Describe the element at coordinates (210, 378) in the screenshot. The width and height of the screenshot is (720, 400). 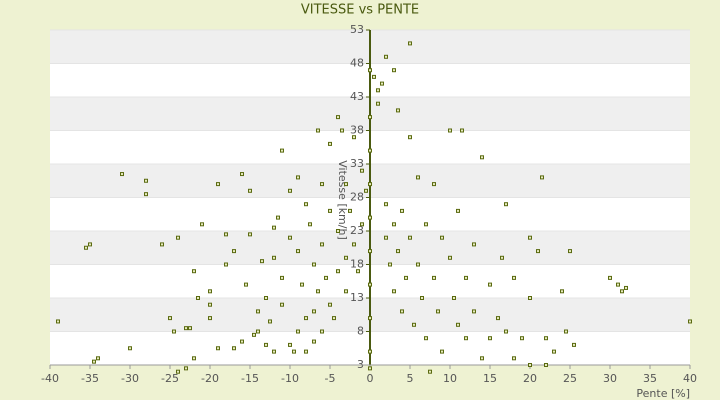
I see `x-tick-label: -20` at that location.